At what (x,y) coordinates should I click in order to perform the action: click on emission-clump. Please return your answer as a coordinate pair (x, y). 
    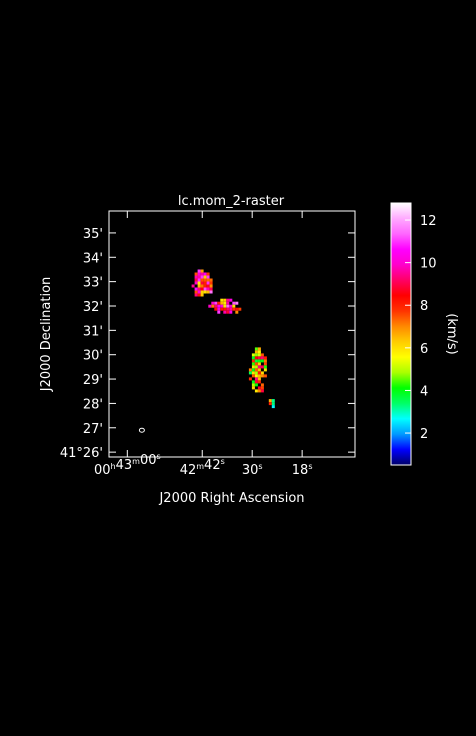
    Looking at the image, I should click on (257, 370).